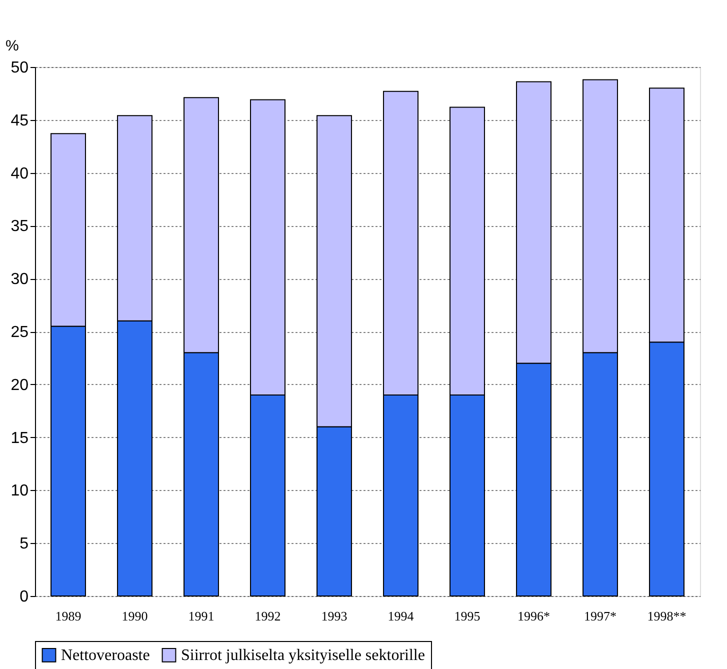  Describe the element at coordinates (105, 655) in the screenshot. I see `legend-label: Nettoveroaste` at that location.